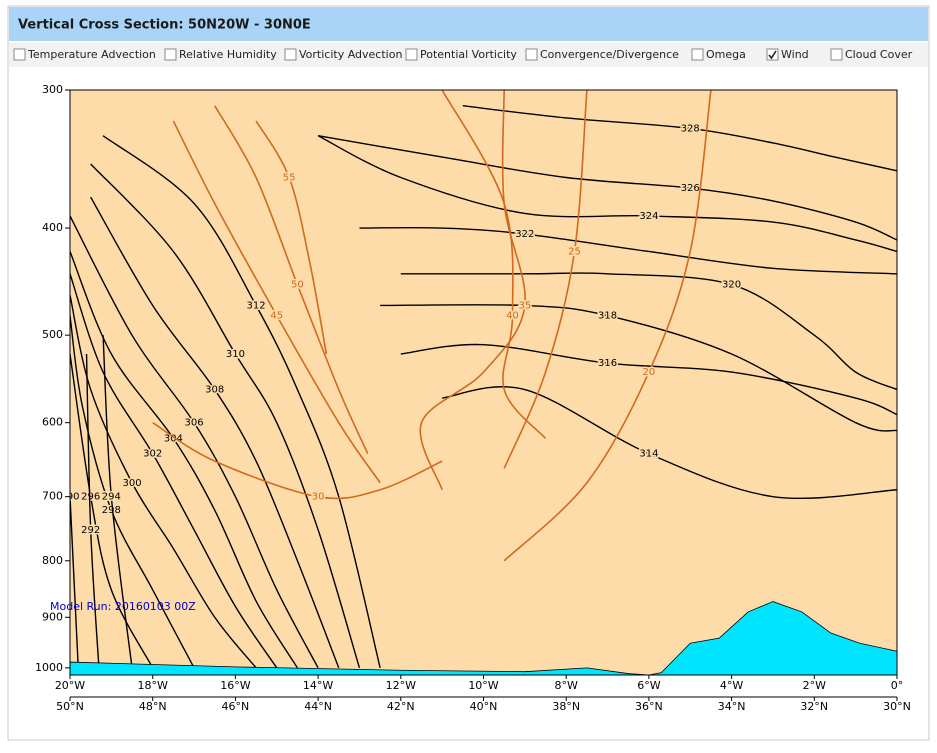 The image size is (937, 753). What do you see at coordinates (648, 685) in the screenshot?
I see `x-tick-label: 6°W` at bounding box center [648, 685].